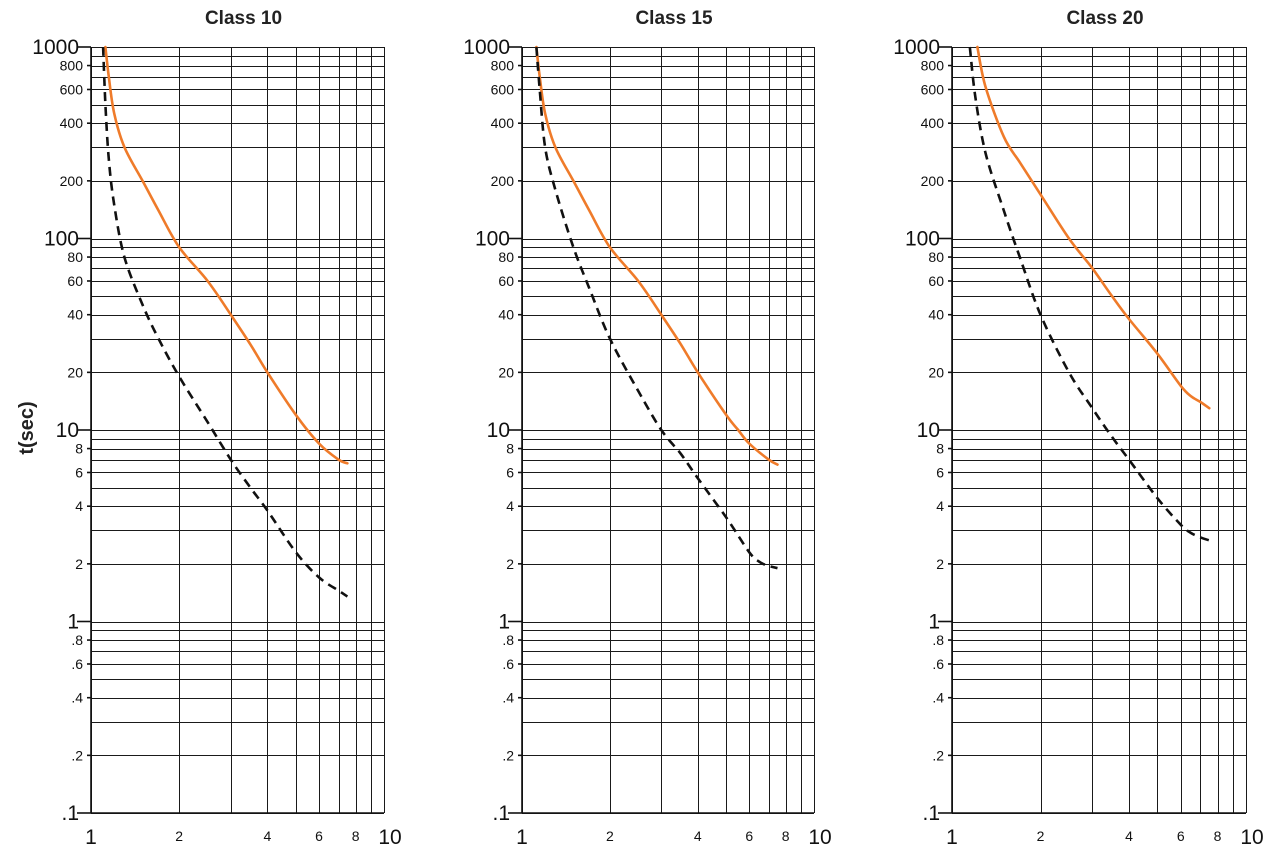 This screenshot has width=1265, height=857. I want to click on y-axis-label: t(sec), so click(27, 427).